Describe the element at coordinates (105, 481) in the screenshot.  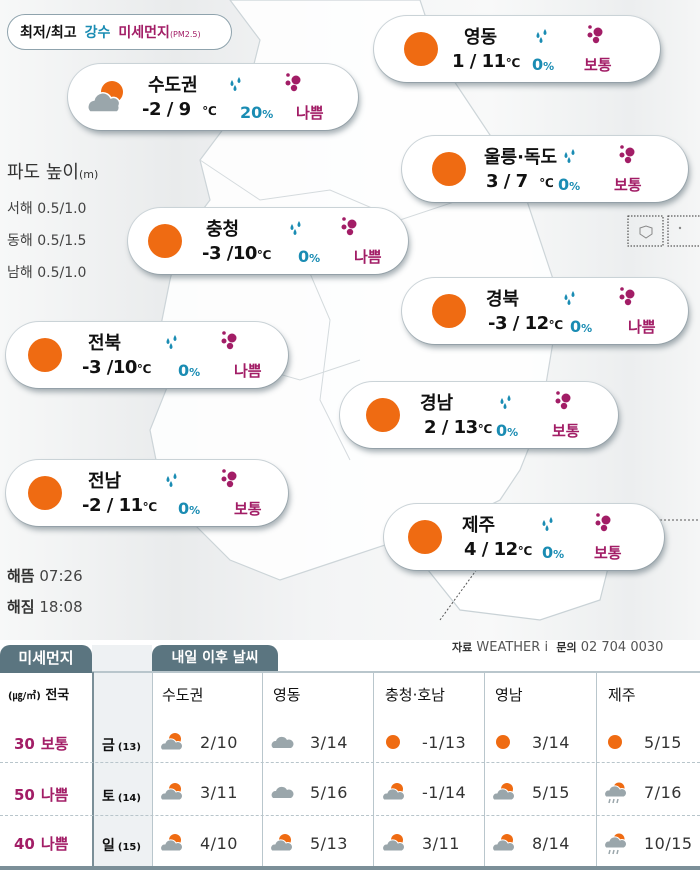
I see `region-name: 전남` at that location.